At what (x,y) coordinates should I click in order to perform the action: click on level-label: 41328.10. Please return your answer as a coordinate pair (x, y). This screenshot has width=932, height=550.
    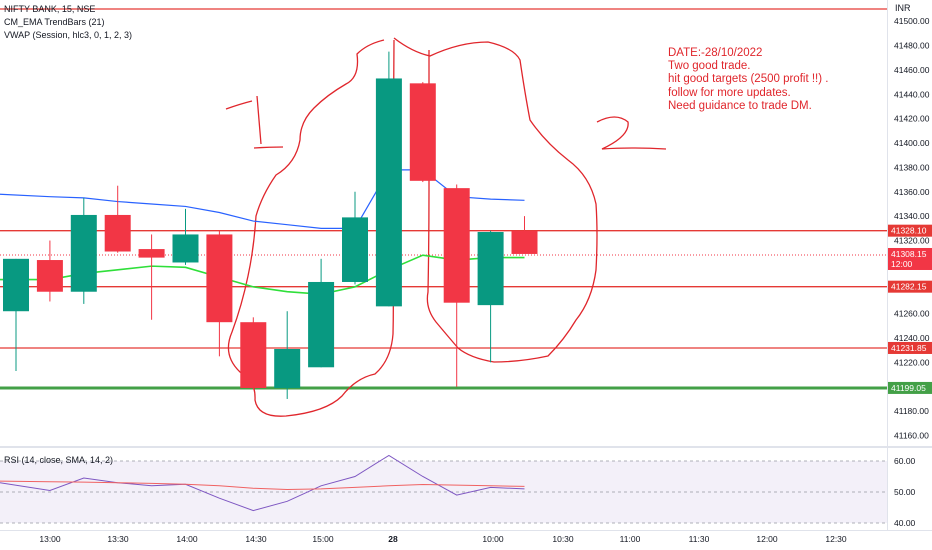
    Looking at the image, I should click on (909, 231).